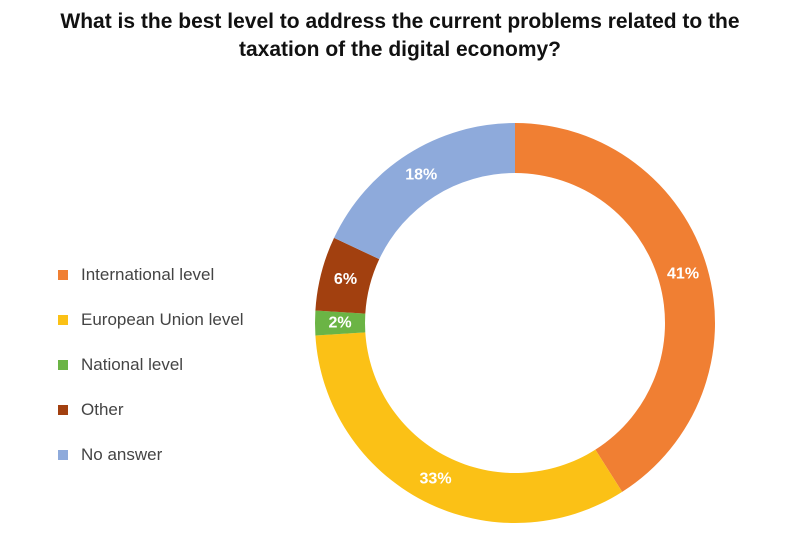 The image size is (800, 543). What do you see at coordinates (63, 319) in the screenshot?
I see `legend-swatch-european-union` at bounding box center [63, 319].